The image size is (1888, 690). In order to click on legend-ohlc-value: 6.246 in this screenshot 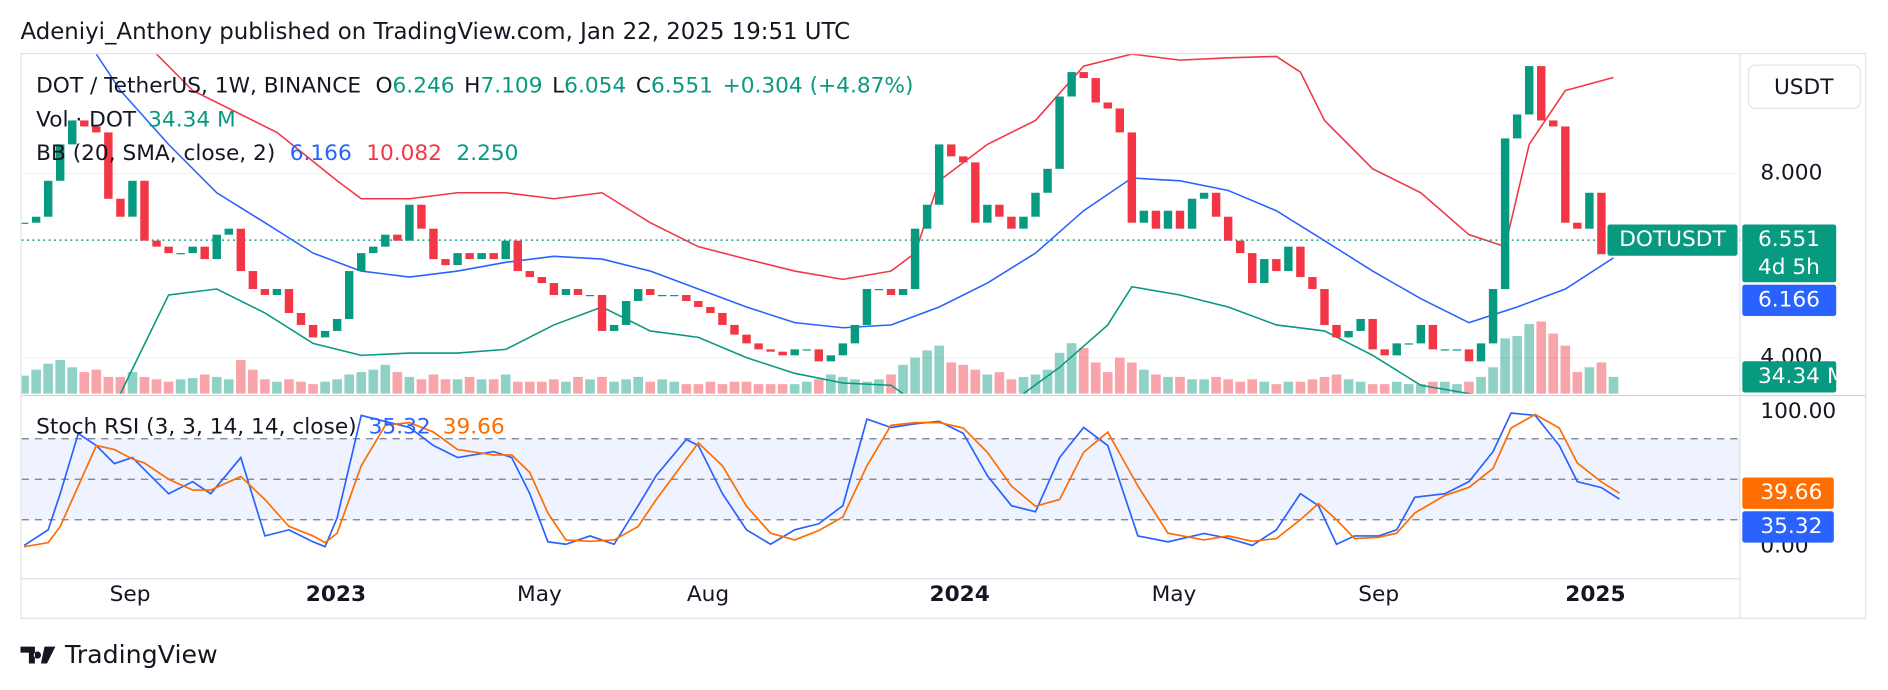, I will do `click(424, 86)`.